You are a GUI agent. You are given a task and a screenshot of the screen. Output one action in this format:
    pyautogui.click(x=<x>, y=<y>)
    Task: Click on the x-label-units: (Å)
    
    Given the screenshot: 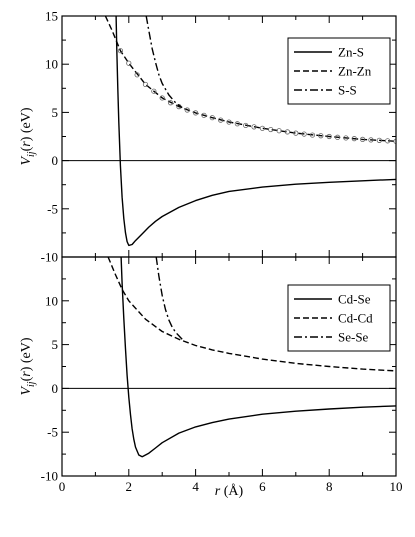 What is the action you would take?
    pyautogui.click(x=231, y=491)
    